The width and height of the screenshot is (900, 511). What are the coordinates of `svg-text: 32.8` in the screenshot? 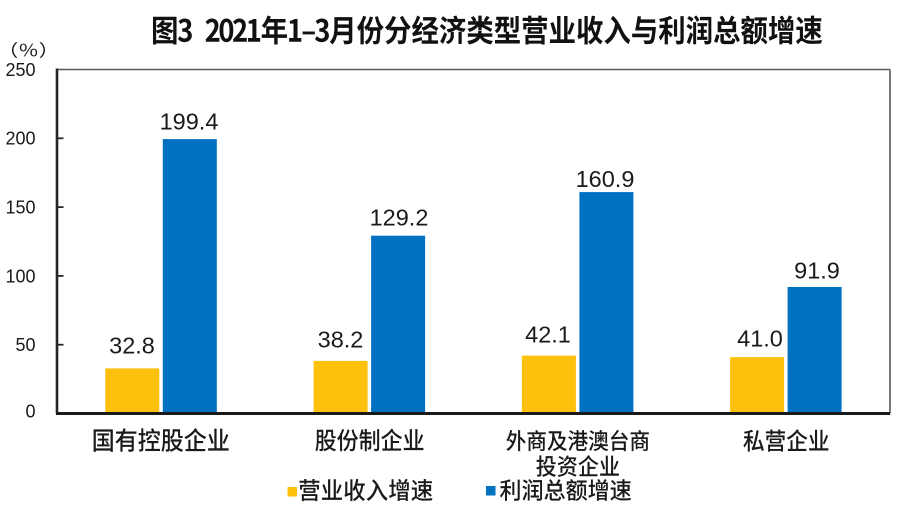 It's located at (132, 345).